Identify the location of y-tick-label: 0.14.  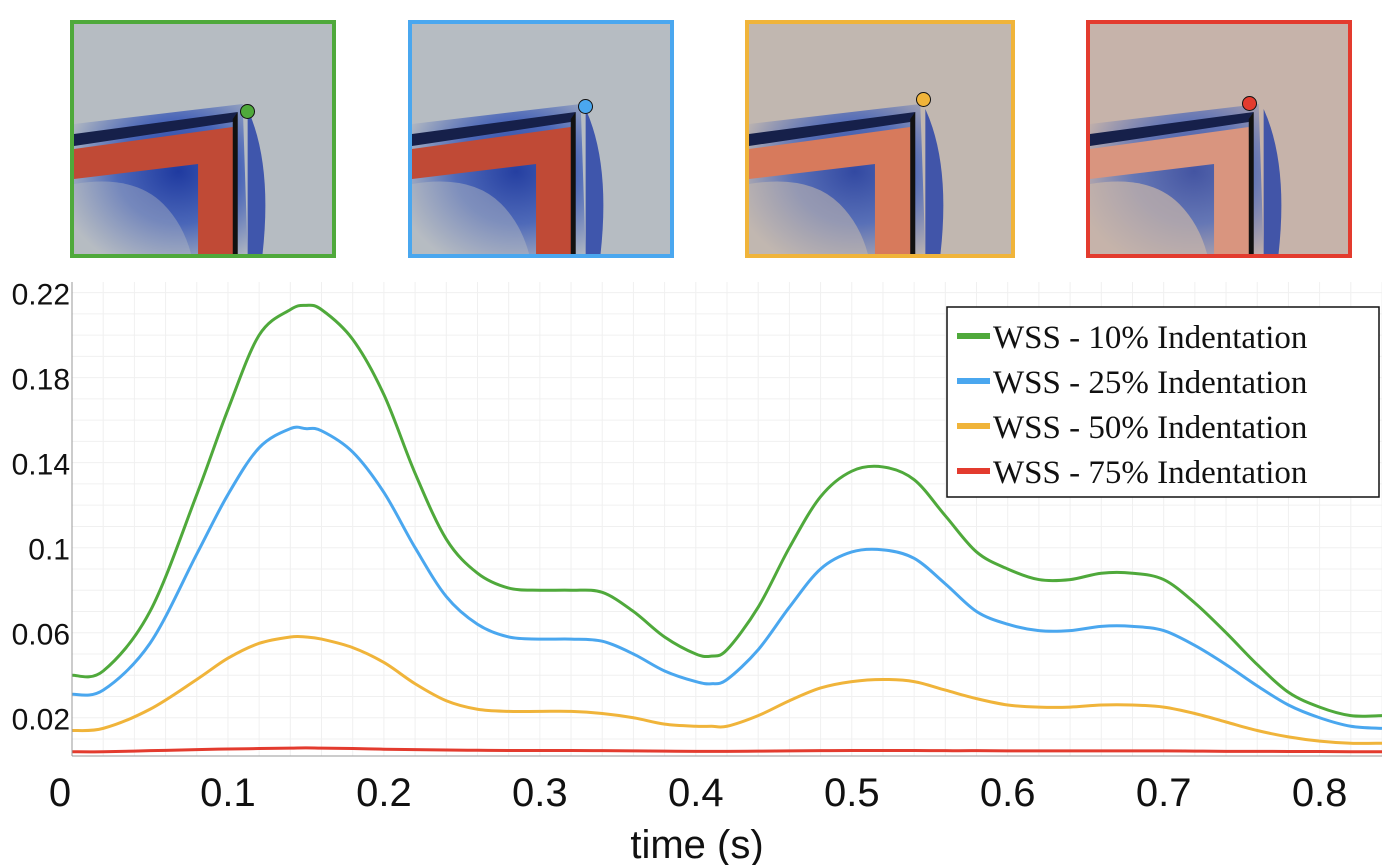
(41, 465).